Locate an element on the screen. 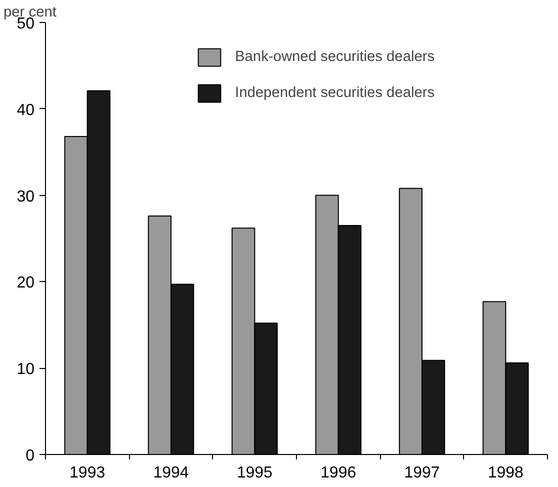 This screenshot has width=558, height=487. y-tick-label: 30 is located at coordinates (25, 197).